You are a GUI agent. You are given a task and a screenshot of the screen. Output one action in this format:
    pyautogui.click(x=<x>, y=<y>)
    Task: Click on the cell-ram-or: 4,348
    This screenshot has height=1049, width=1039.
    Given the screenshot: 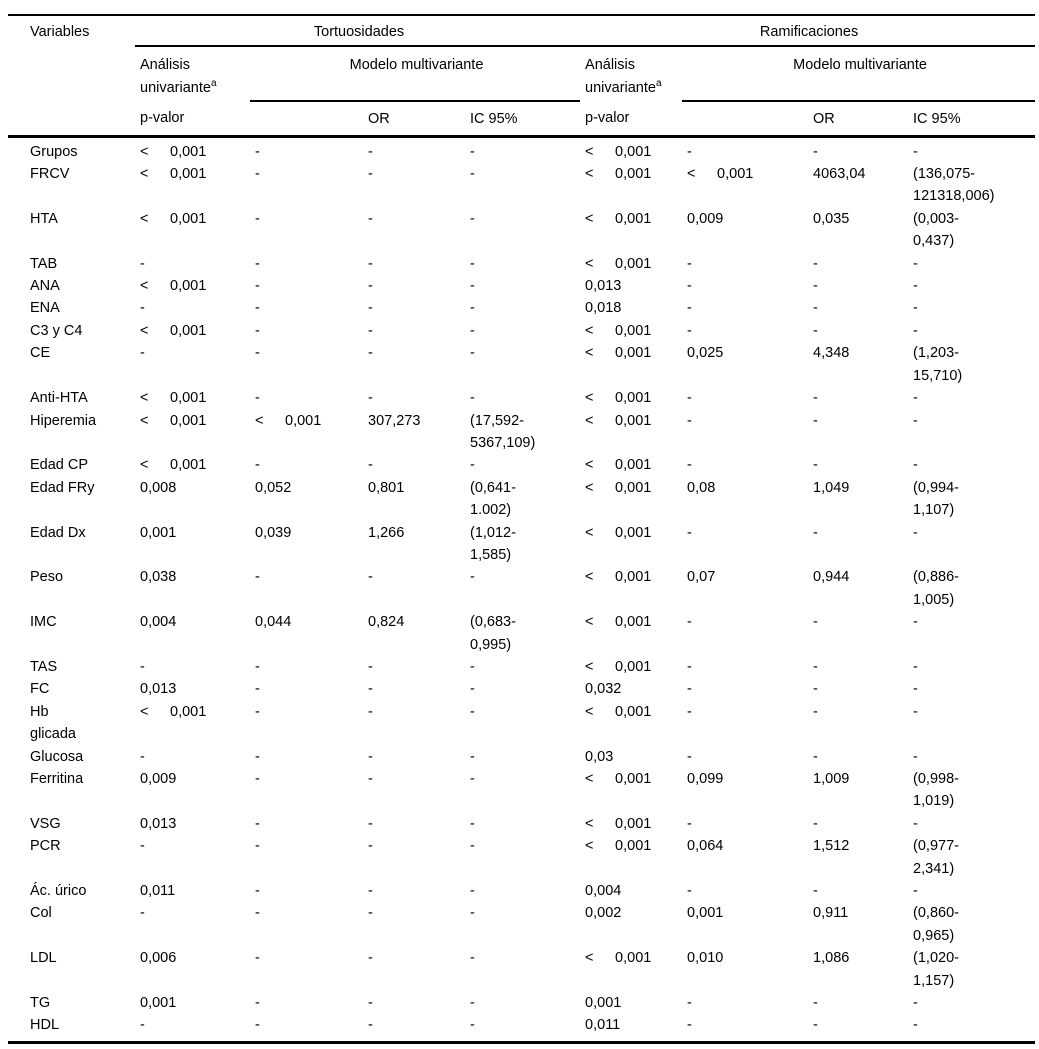 What is the action you would take?
    pyautogui.click(x=831, y=353)
    